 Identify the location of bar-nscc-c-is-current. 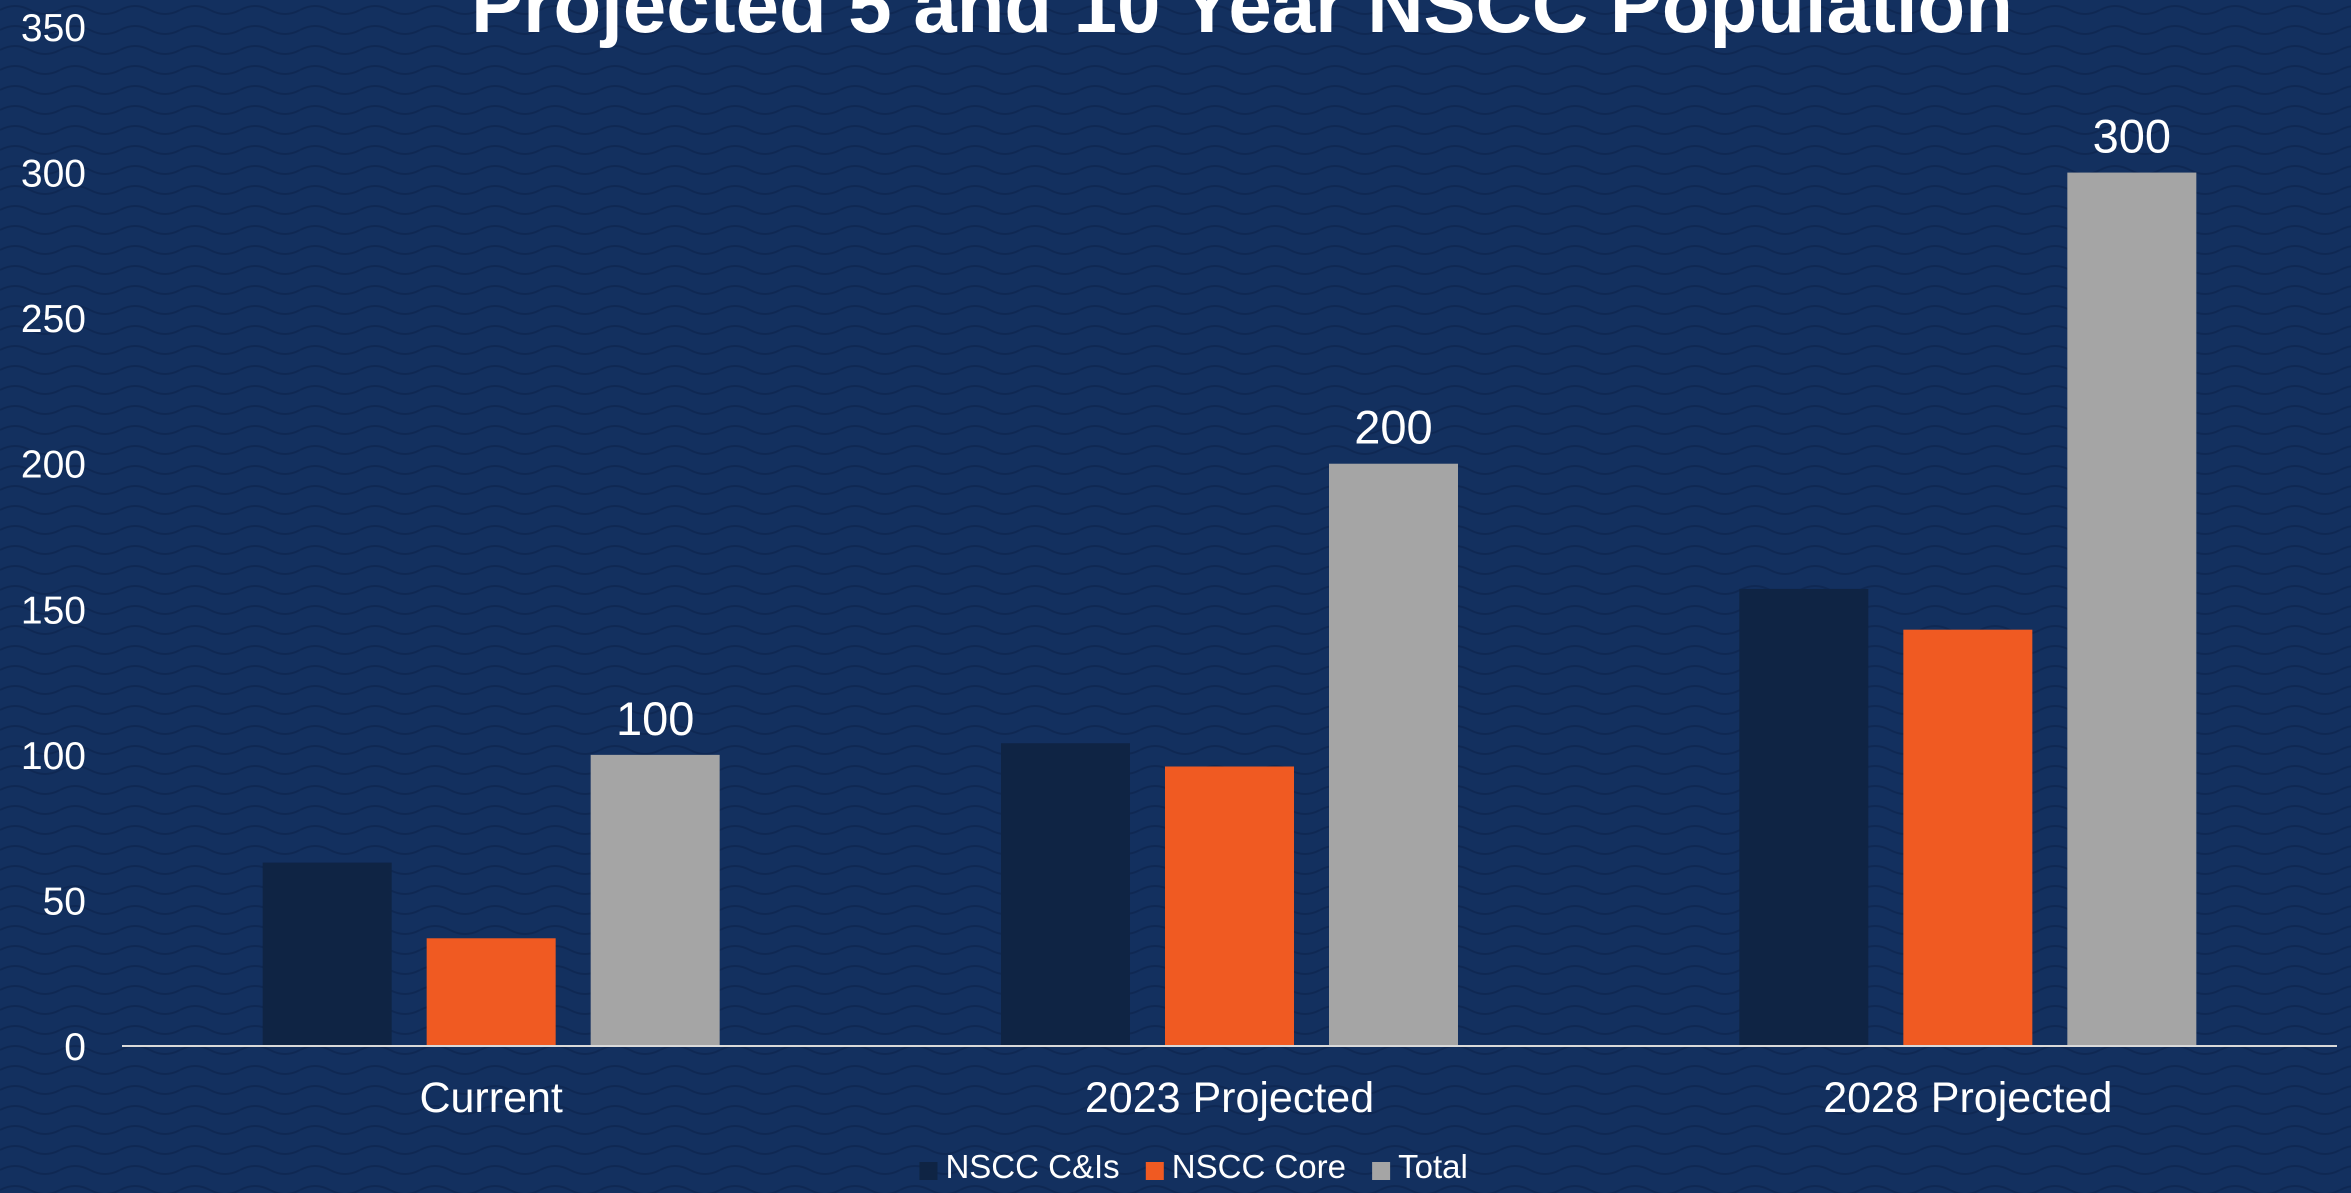
(327, 954).